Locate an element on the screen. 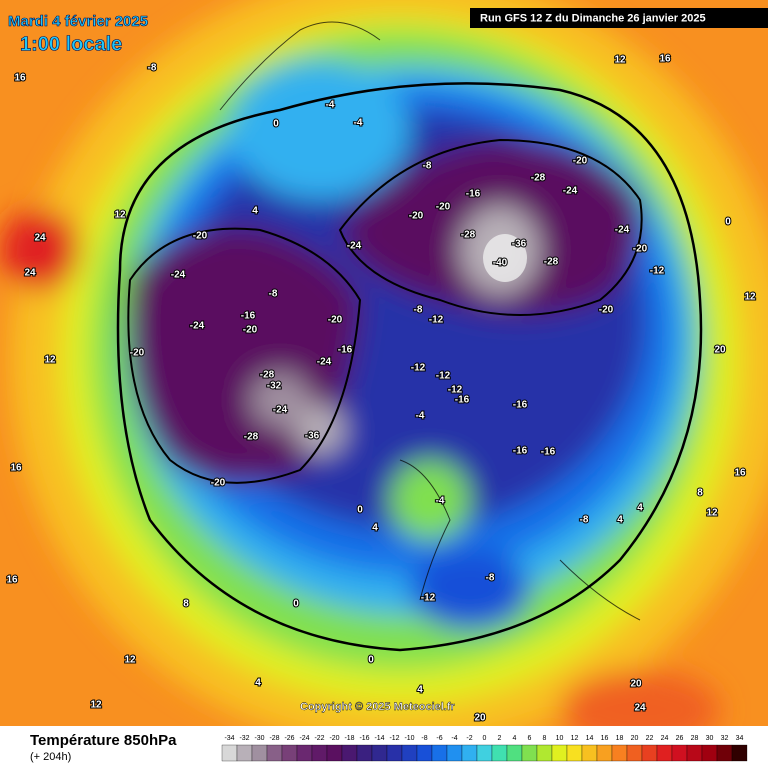  scale-tick-label: 2 is located at coordinates (500, 738).